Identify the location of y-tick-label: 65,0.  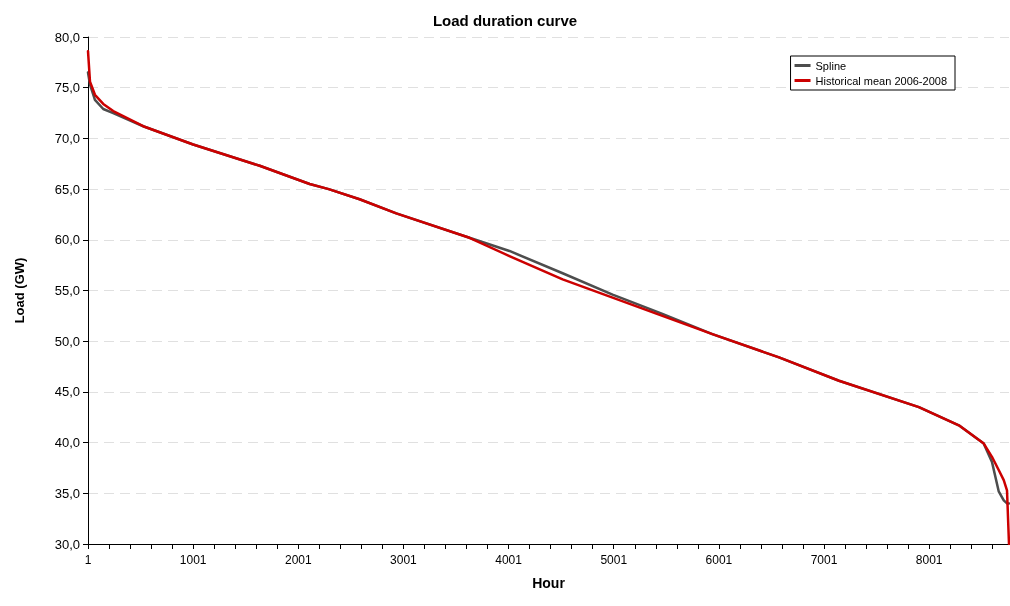
(67, 189).